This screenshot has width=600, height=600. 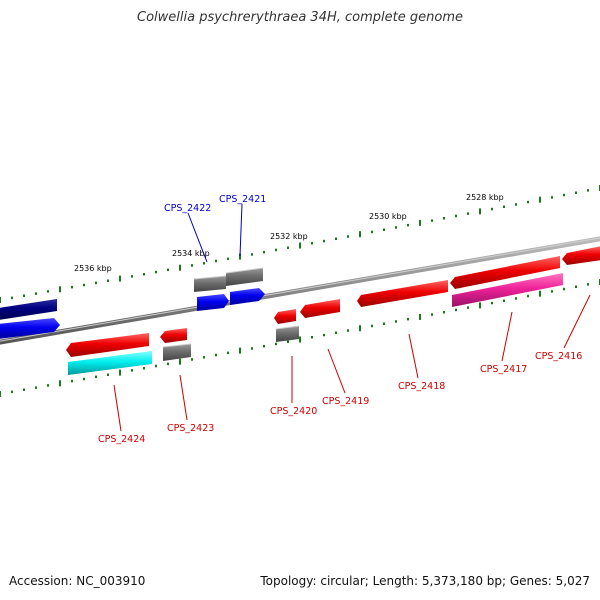 What do you see at coordinates (30, 328) in the screenshot?
I see `gene-blue-left` at bounding box center [30, 328].